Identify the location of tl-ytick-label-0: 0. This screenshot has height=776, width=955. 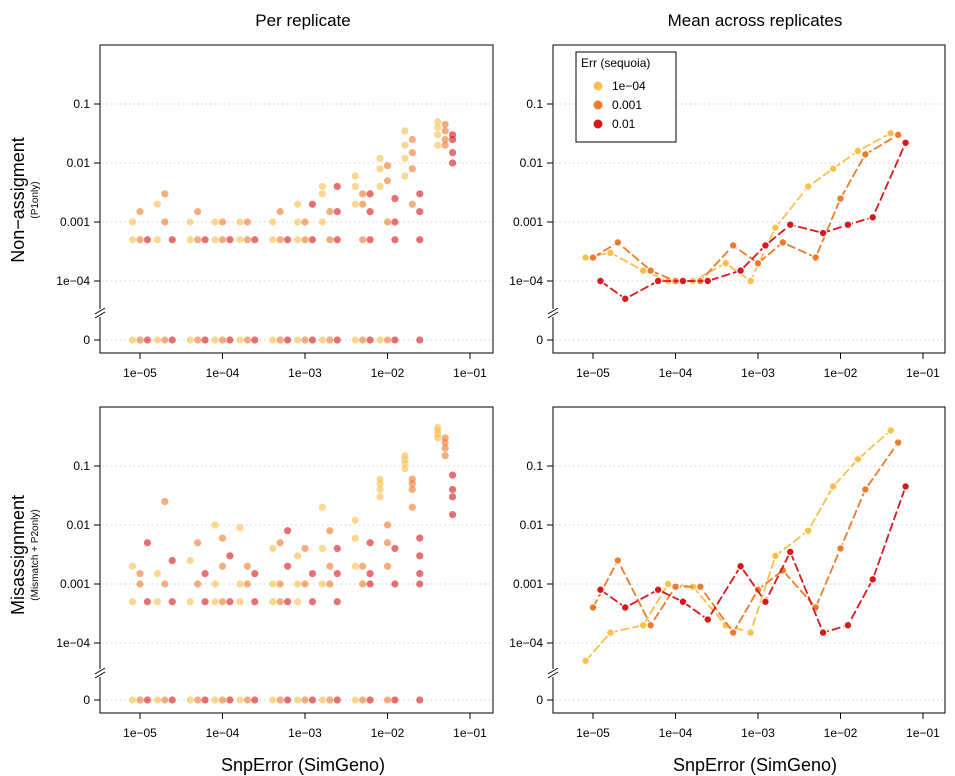
(86, 340).